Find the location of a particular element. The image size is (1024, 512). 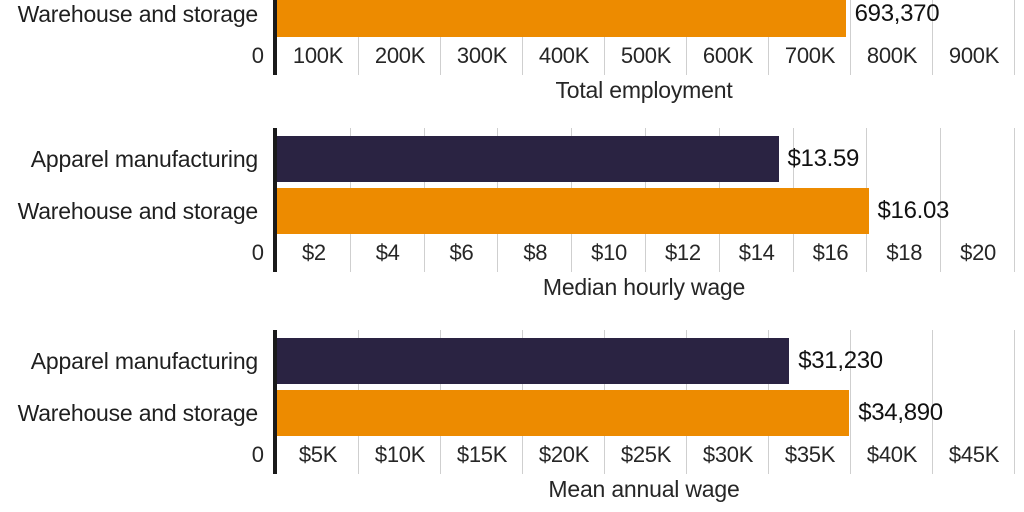

bars: $31,230 $34,890 is located at coordinates (646, 383).